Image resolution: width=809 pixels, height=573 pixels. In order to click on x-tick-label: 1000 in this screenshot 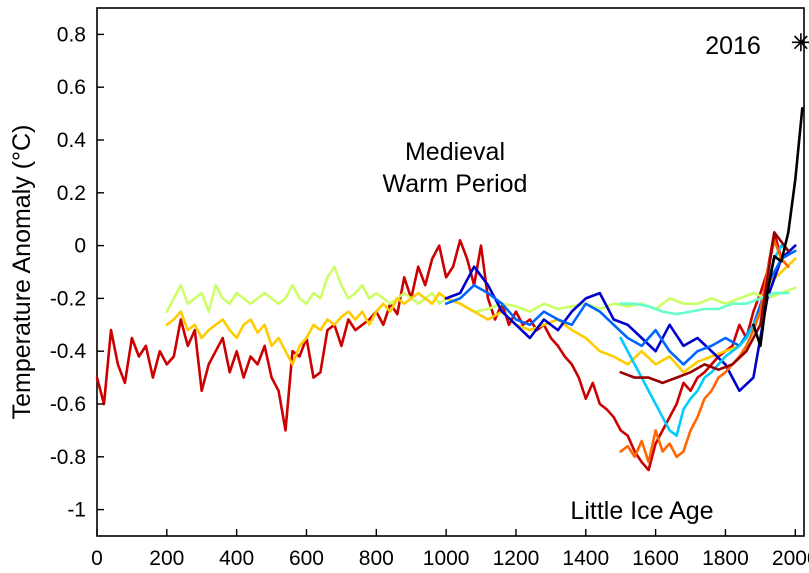, I will do `click(446, 558)`.